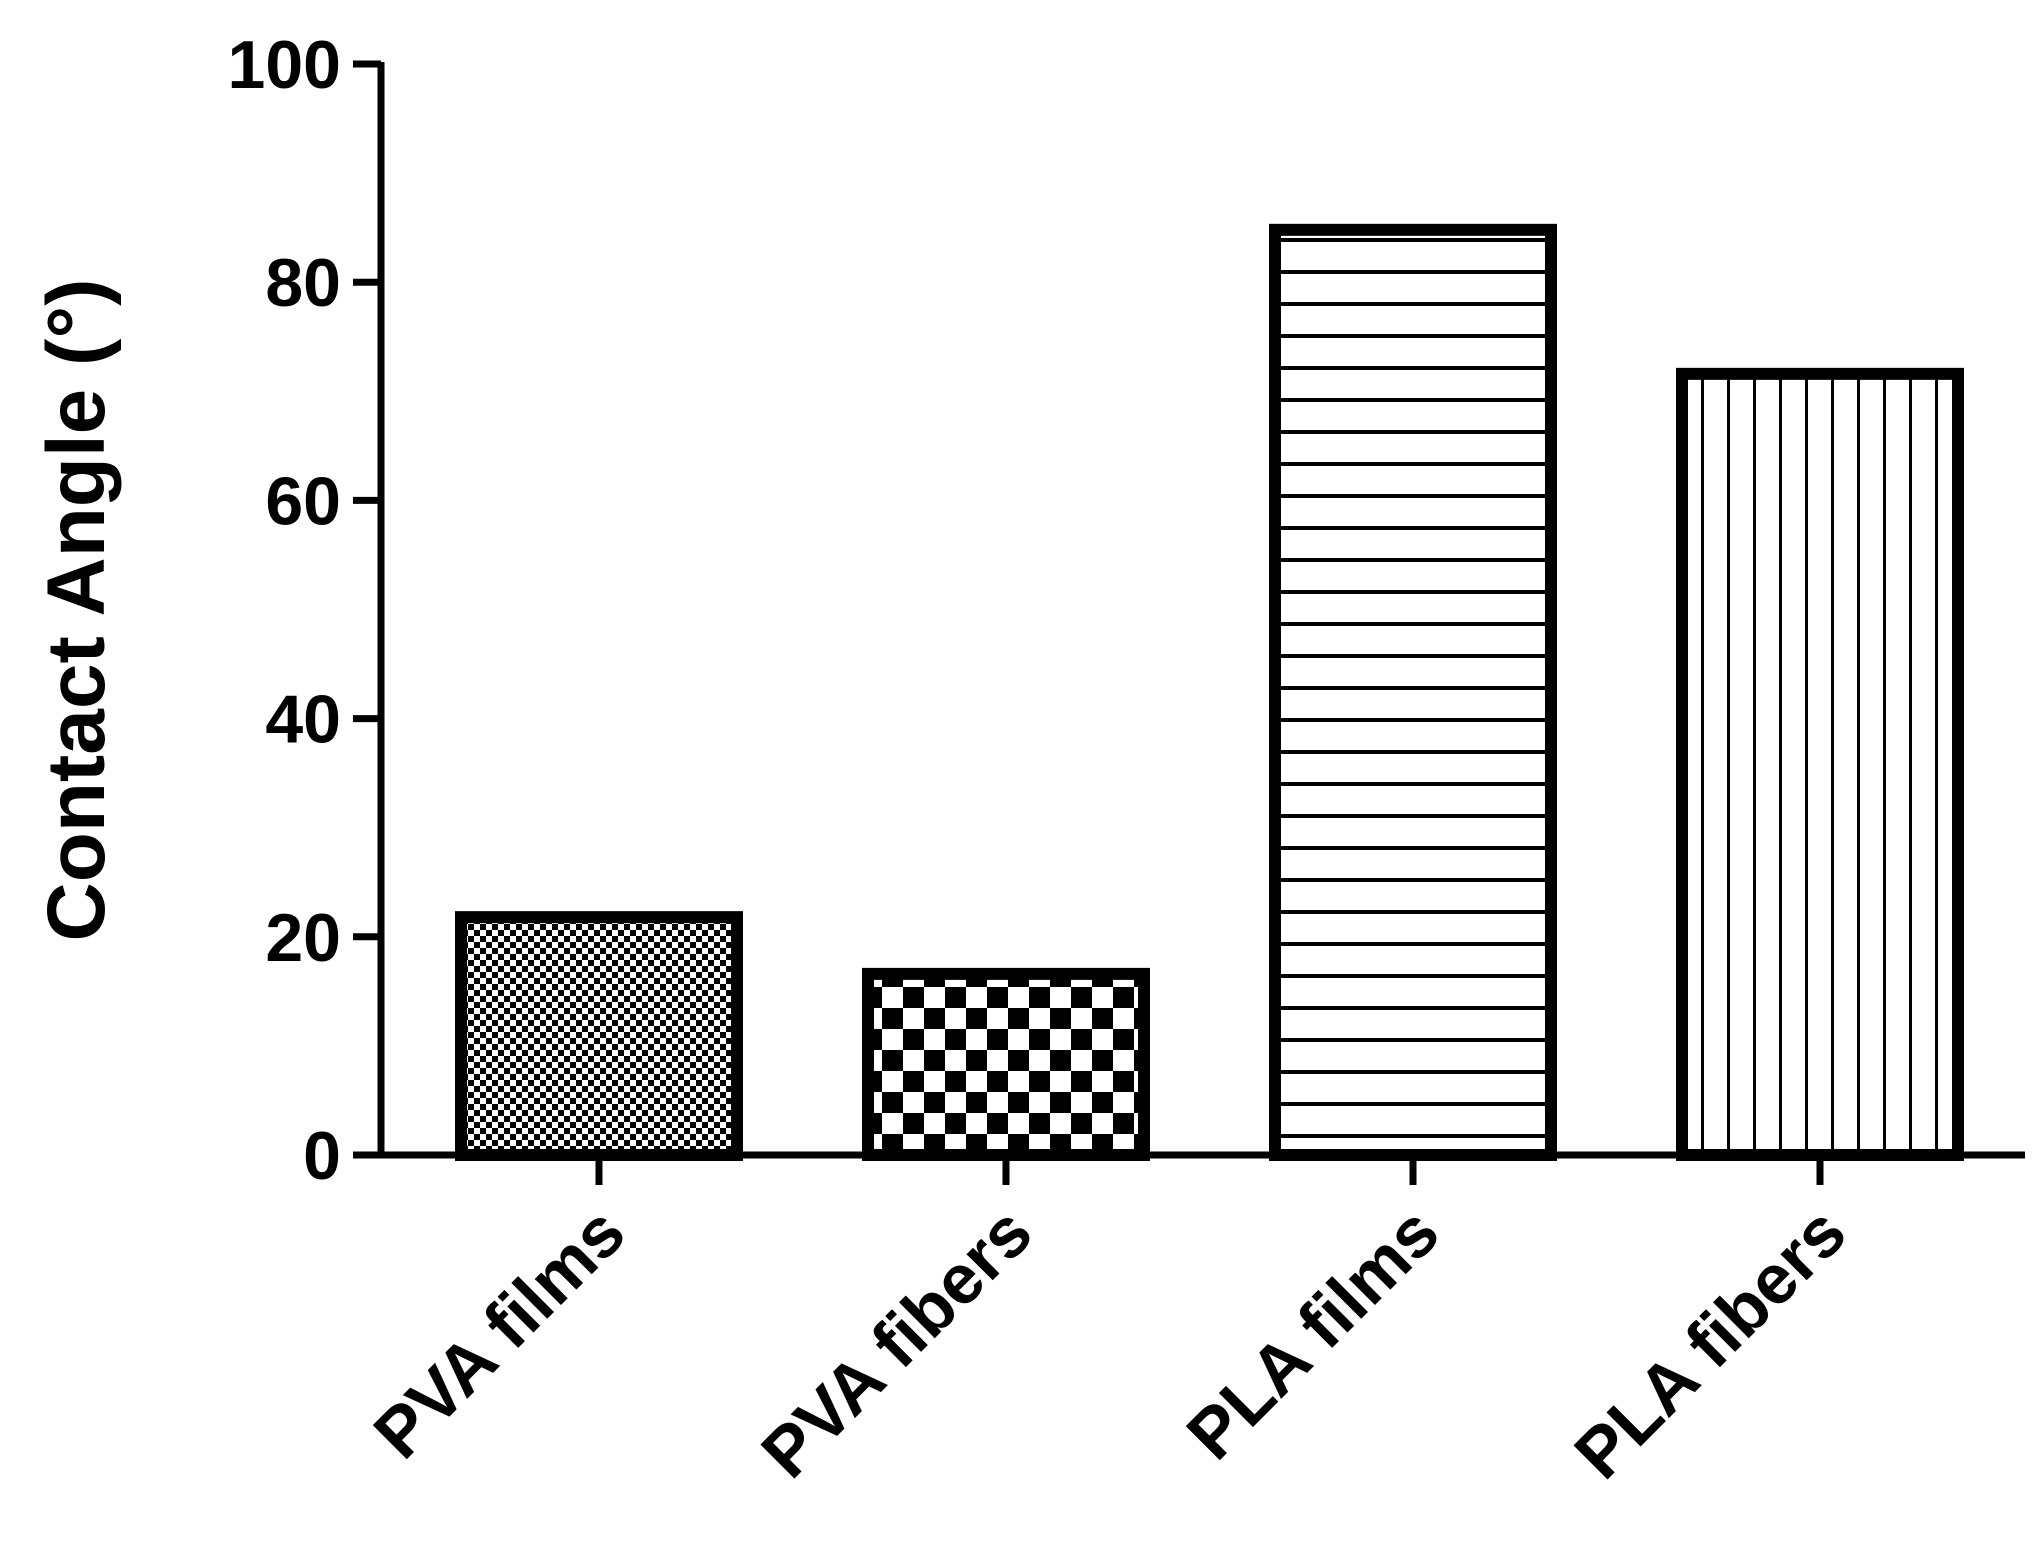 This screenshot has height=1554, width=2038. Describe the element at coordinates (1413, 692) in the screenshot. I see `bar-pla-films` at that location.